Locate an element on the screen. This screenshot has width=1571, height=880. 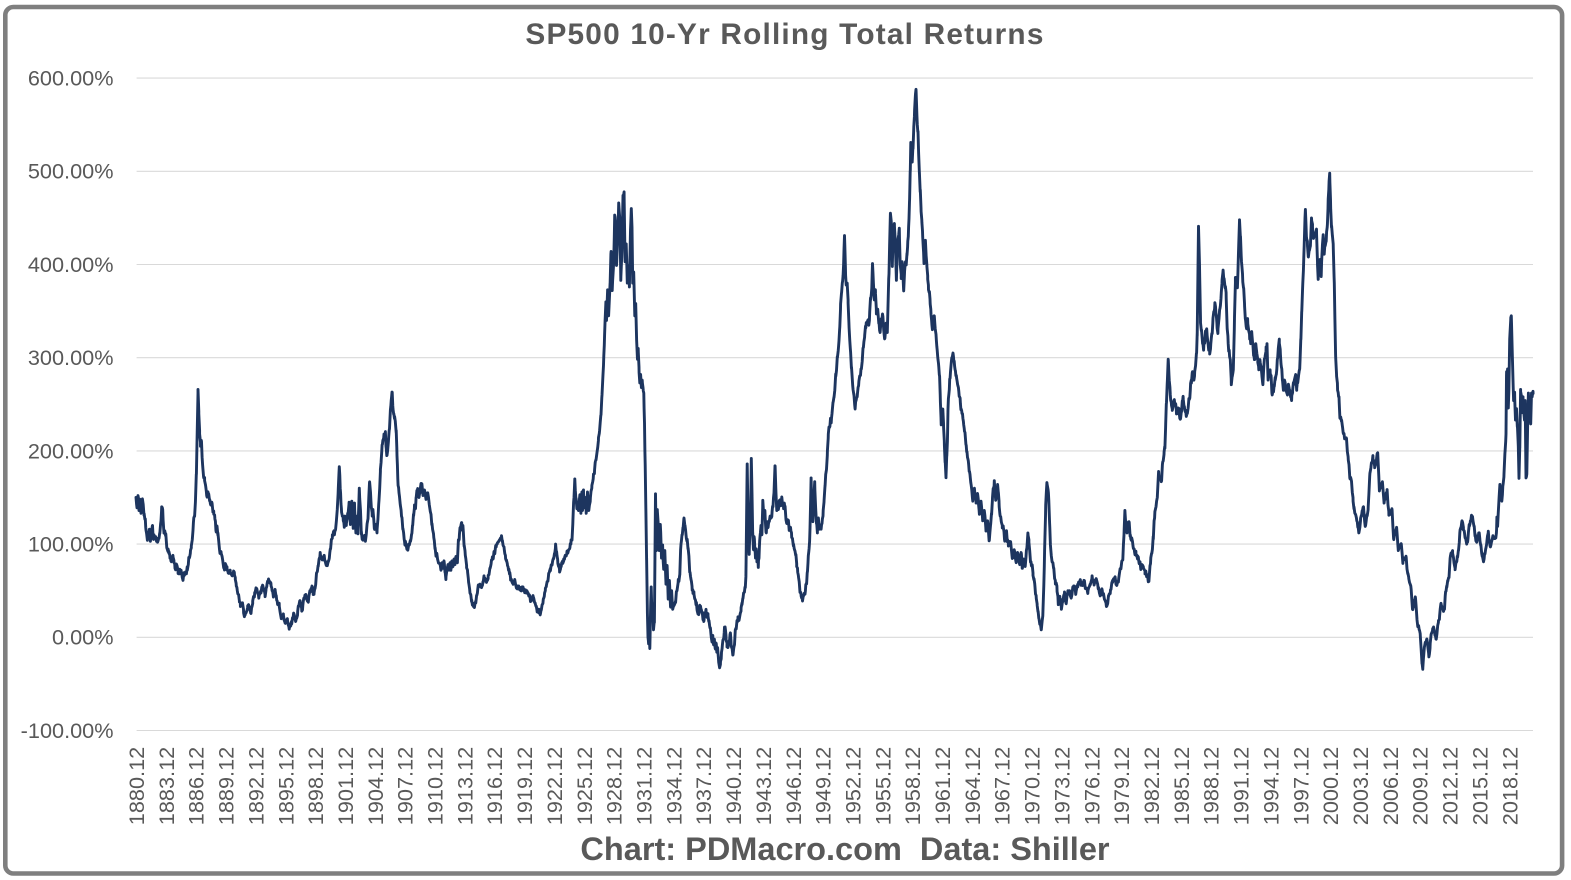
svg-text: 1979.12 is located at coordinates (1121, 786).